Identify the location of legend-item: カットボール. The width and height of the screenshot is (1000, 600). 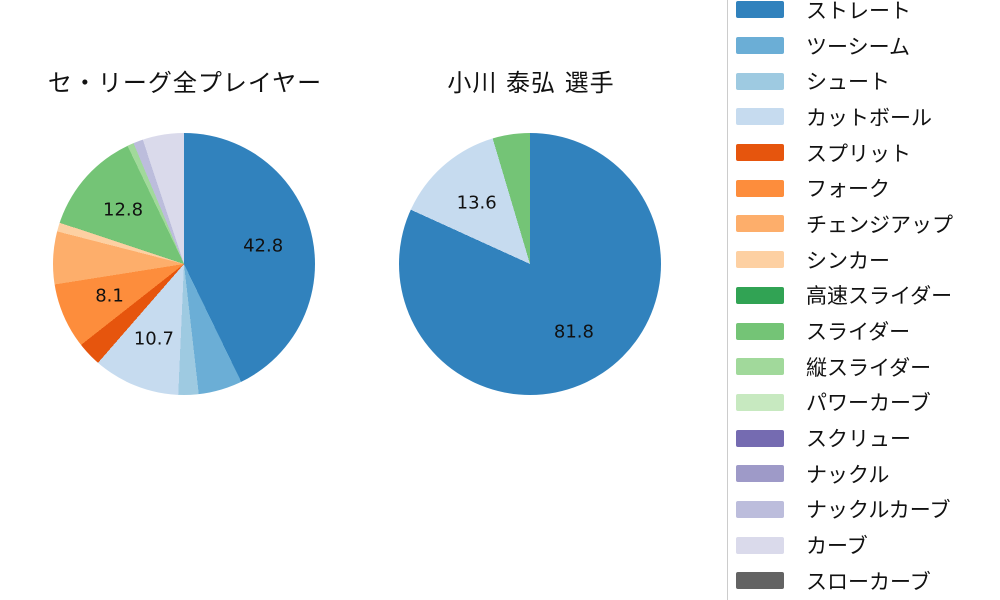
(868, 117).